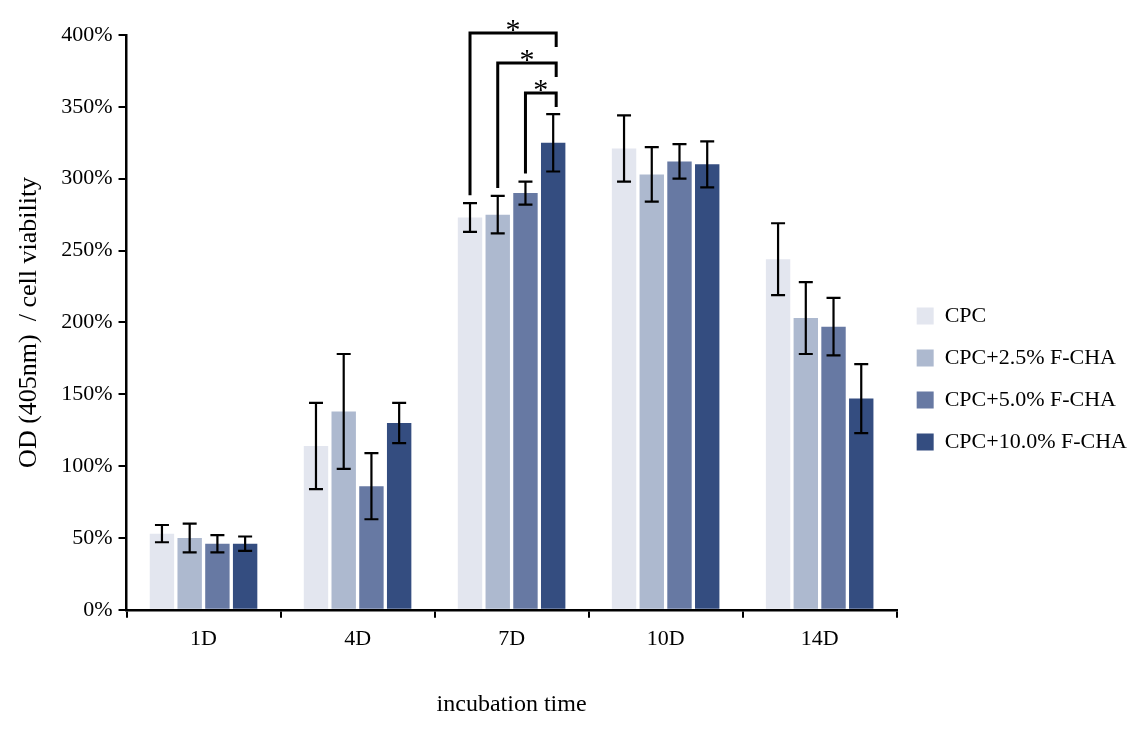 The width and height of the screenshot is (1147, 733). What do you see at coordinates (819, 637) in the screenshot?
I see `x-tick-label: 14D` at bounding box center [819, 637].